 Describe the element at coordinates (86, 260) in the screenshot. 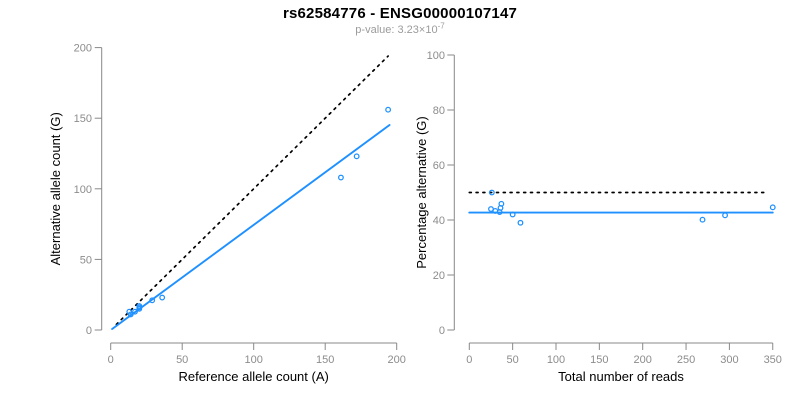

I see `y-tick-label: 50` at that location.